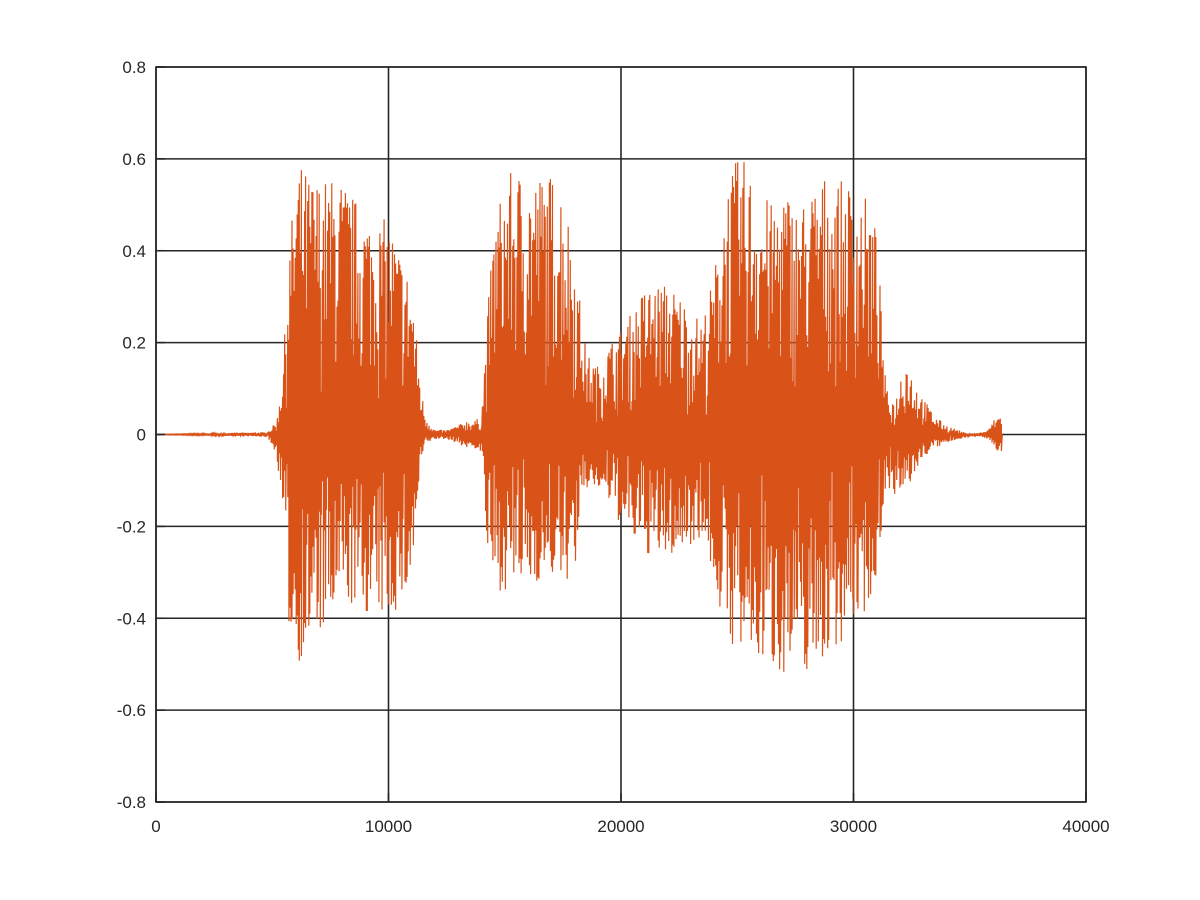 Image resolution: width=1200 pixels, height=900 pixels. Describe the element at coordinates (388, 826) in the screenshot. I see `x-tick-label-1: 10000` at that location.